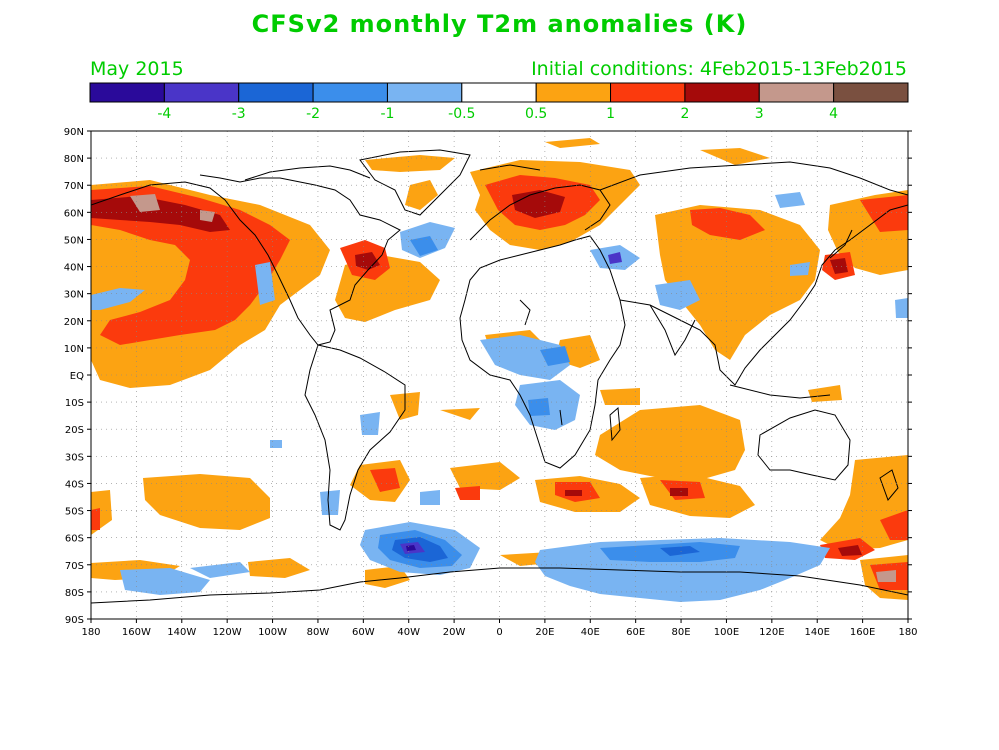 This screenshot has width=999, height=750. I want to click on latitude-label: 20N, so click(74, 322).